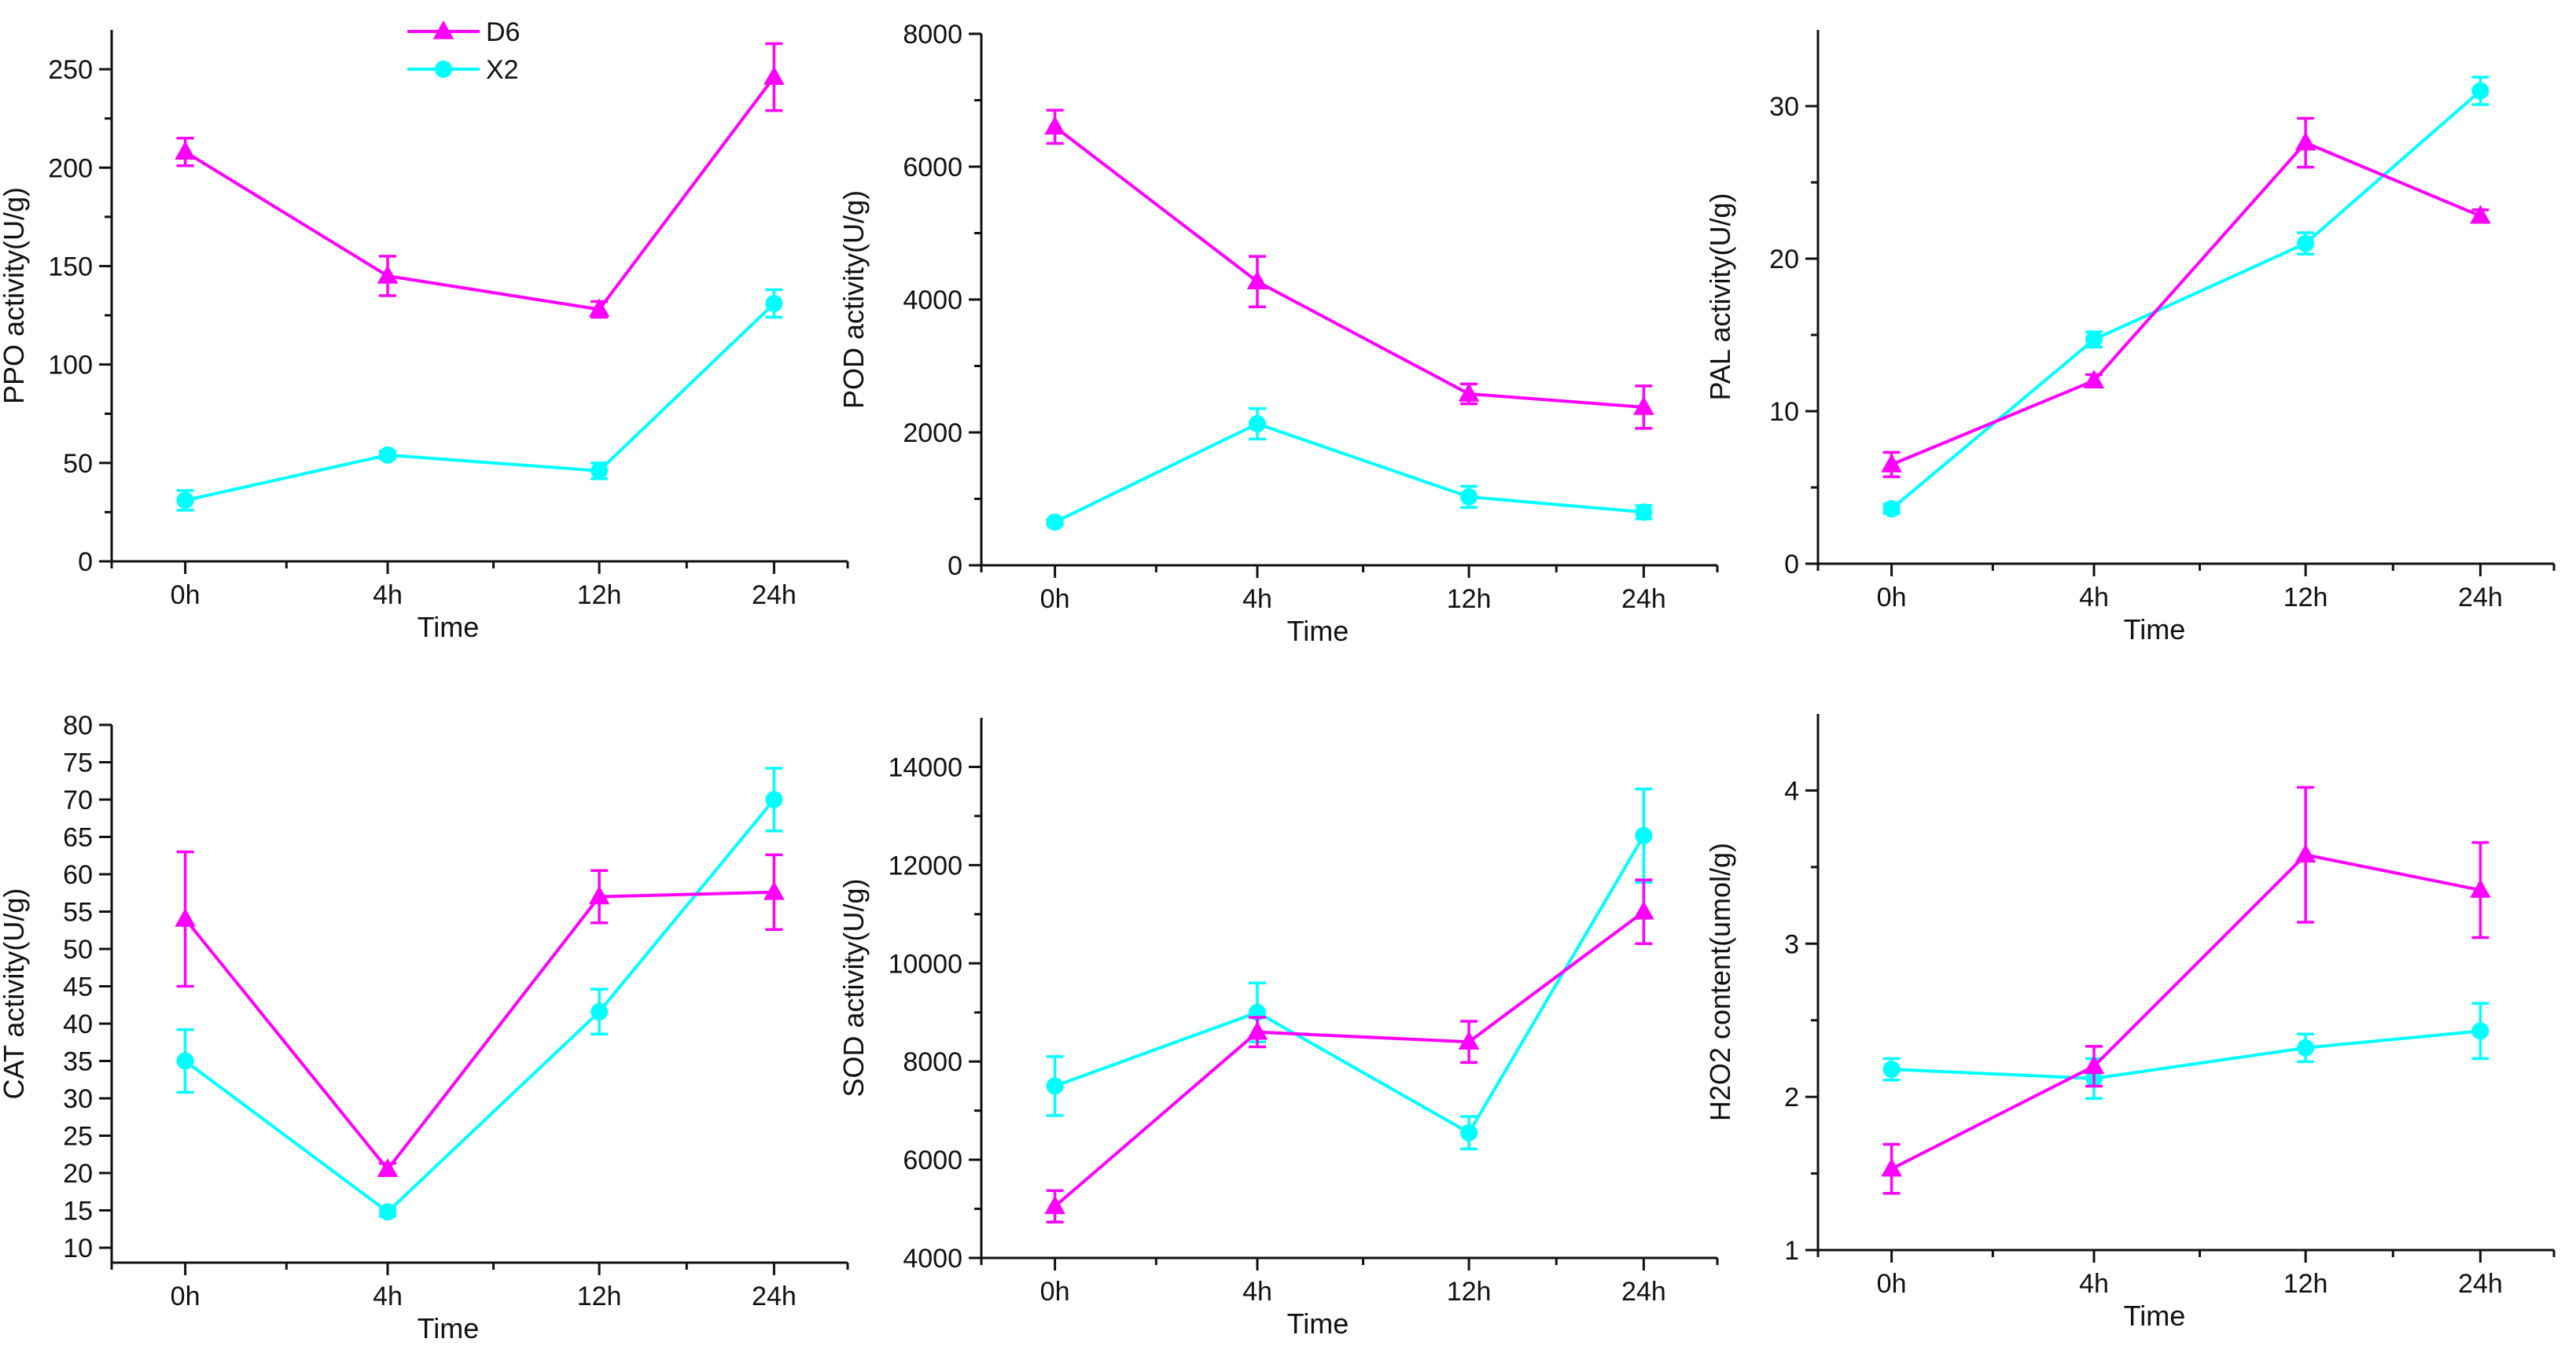 The image size is (2576, 1357). Describe the element at coordinates (933, 300) in the screenshot. I see `y-tick-label: 4000` at that location.